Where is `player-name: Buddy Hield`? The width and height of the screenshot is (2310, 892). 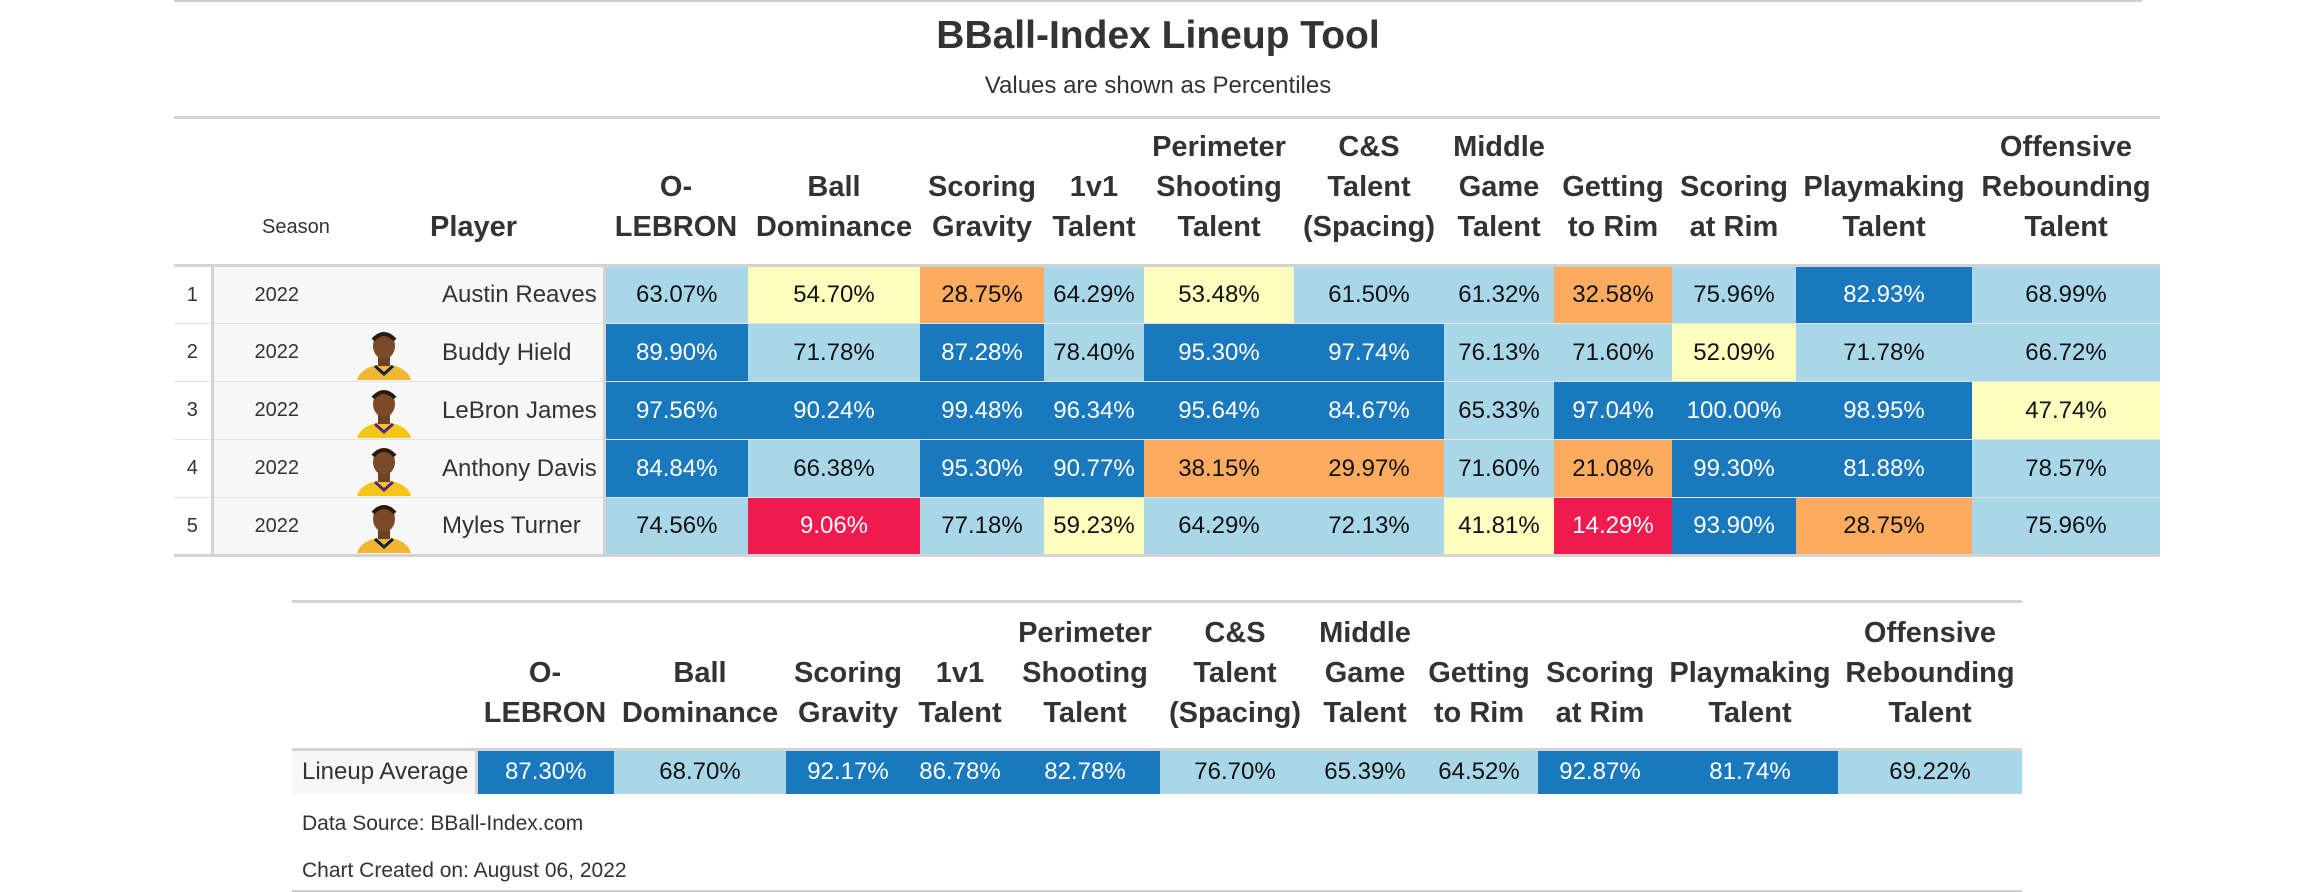
player-name: Buddy Hield is located at coordinates (517, 352).